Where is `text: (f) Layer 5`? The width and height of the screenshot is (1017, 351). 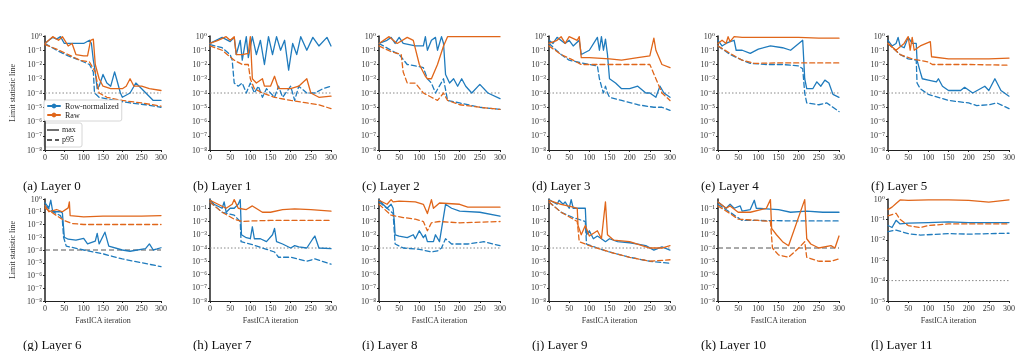
text: (f) Layer 5 is located at coordinates (898, 185).